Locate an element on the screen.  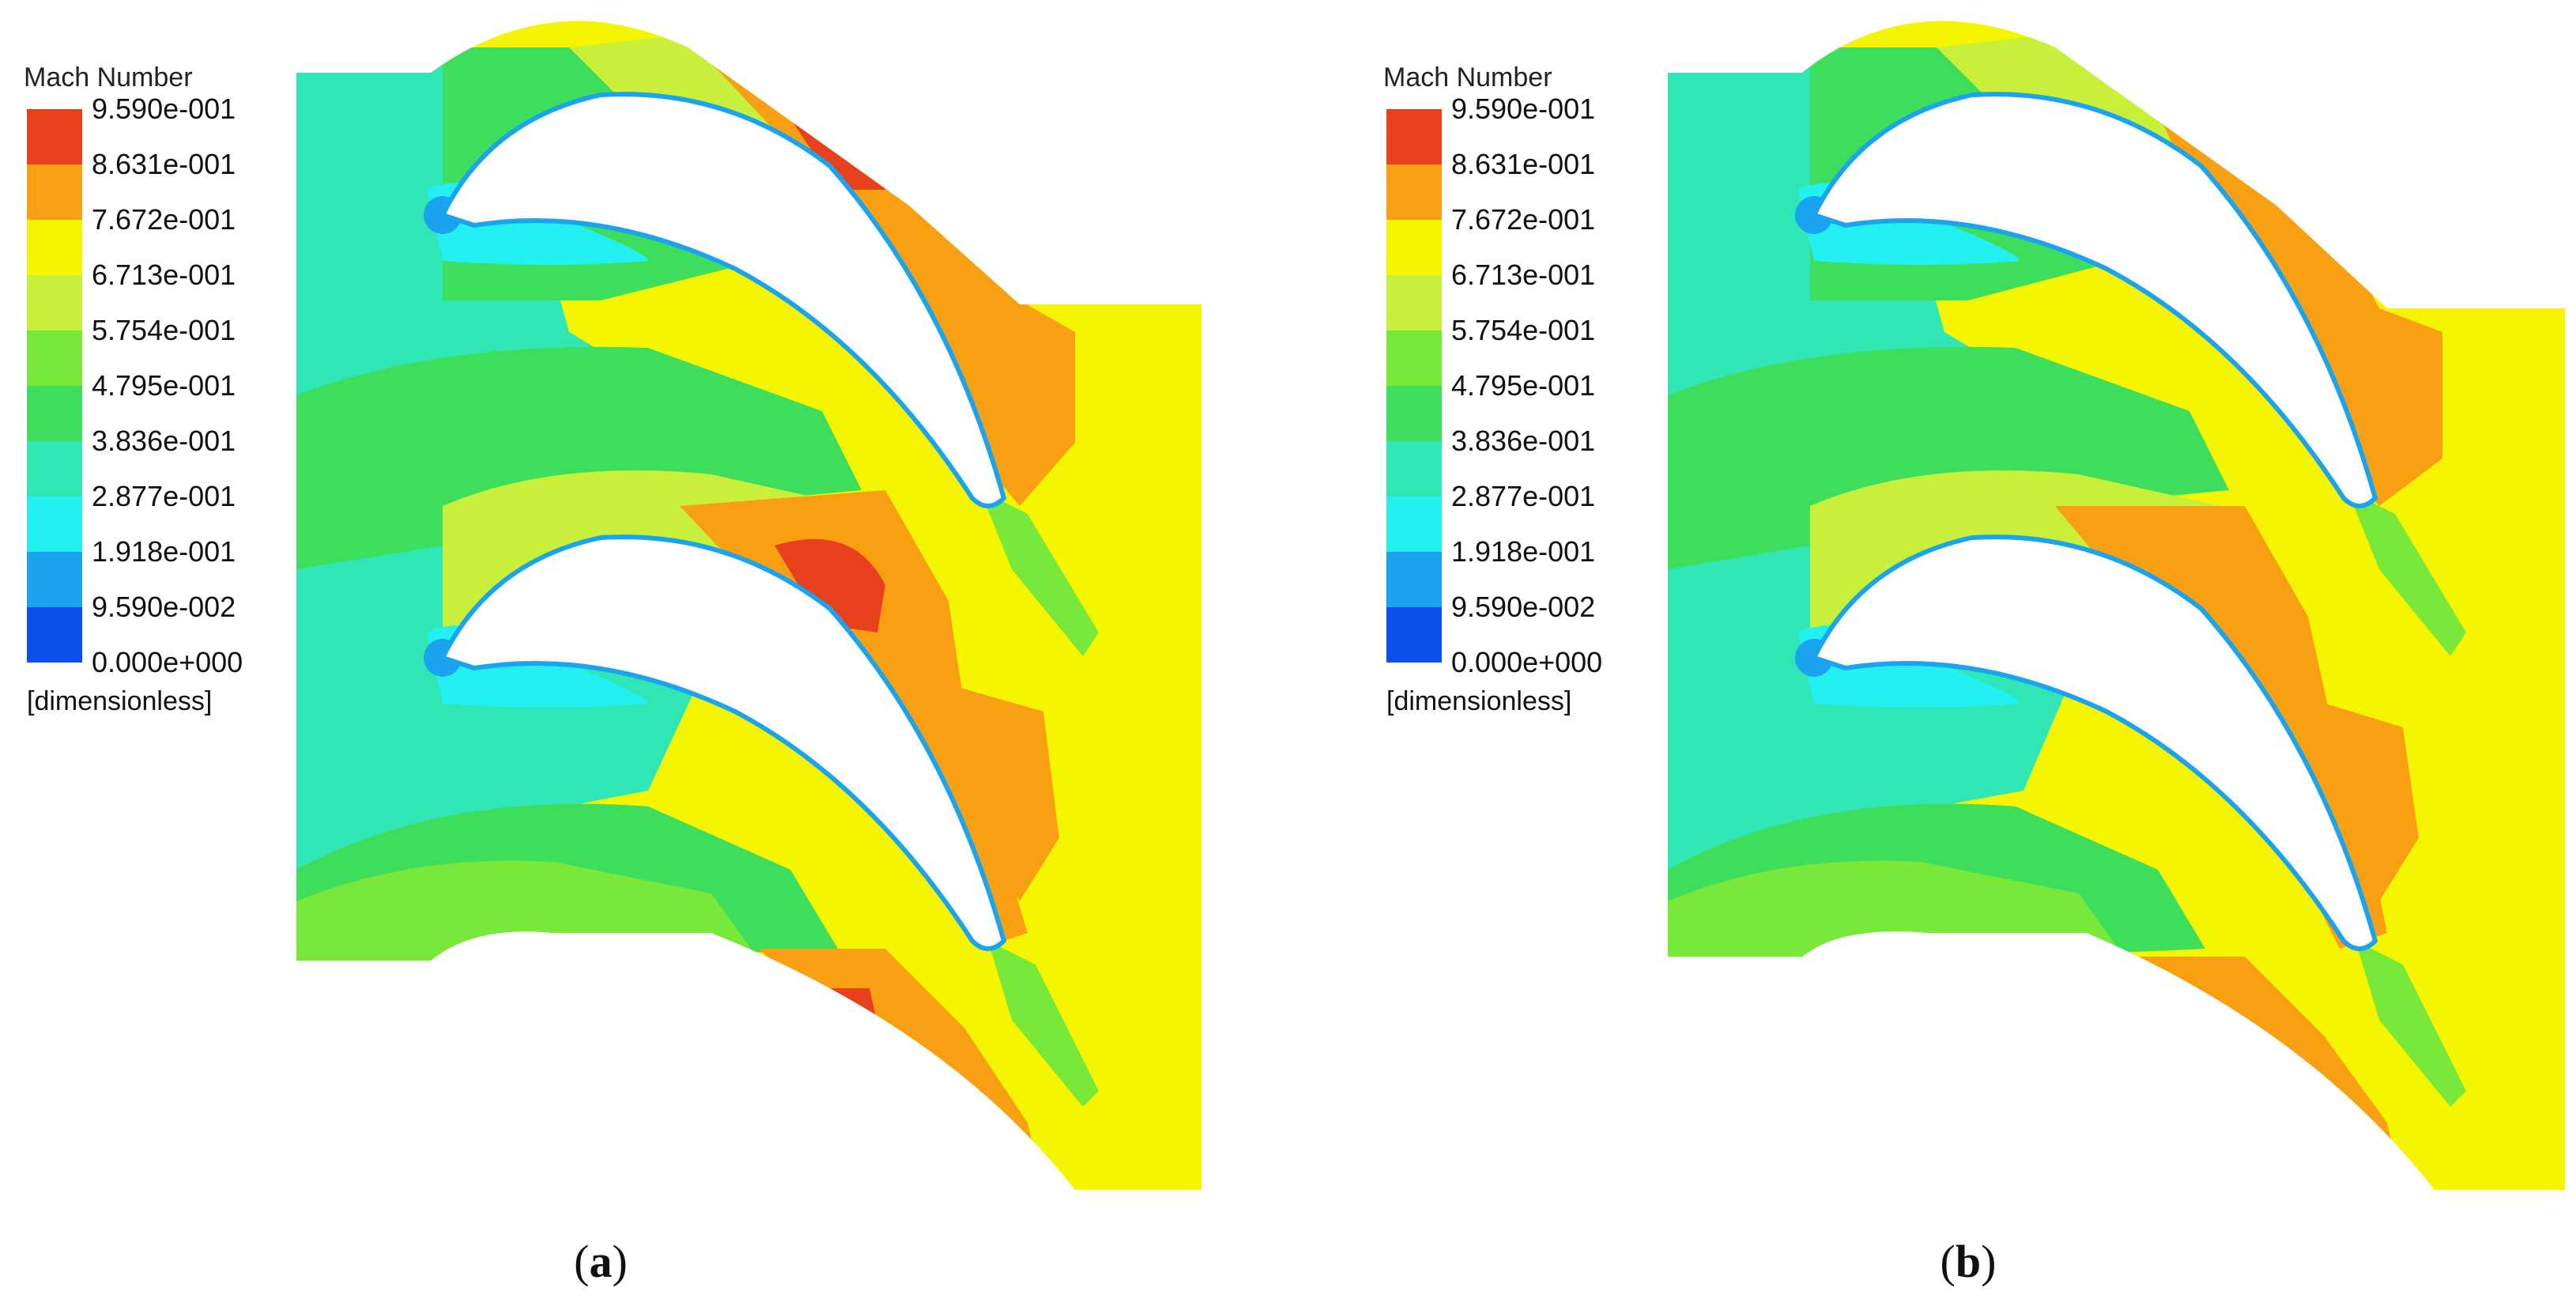
zone-red is located at coordinates (830, 585).